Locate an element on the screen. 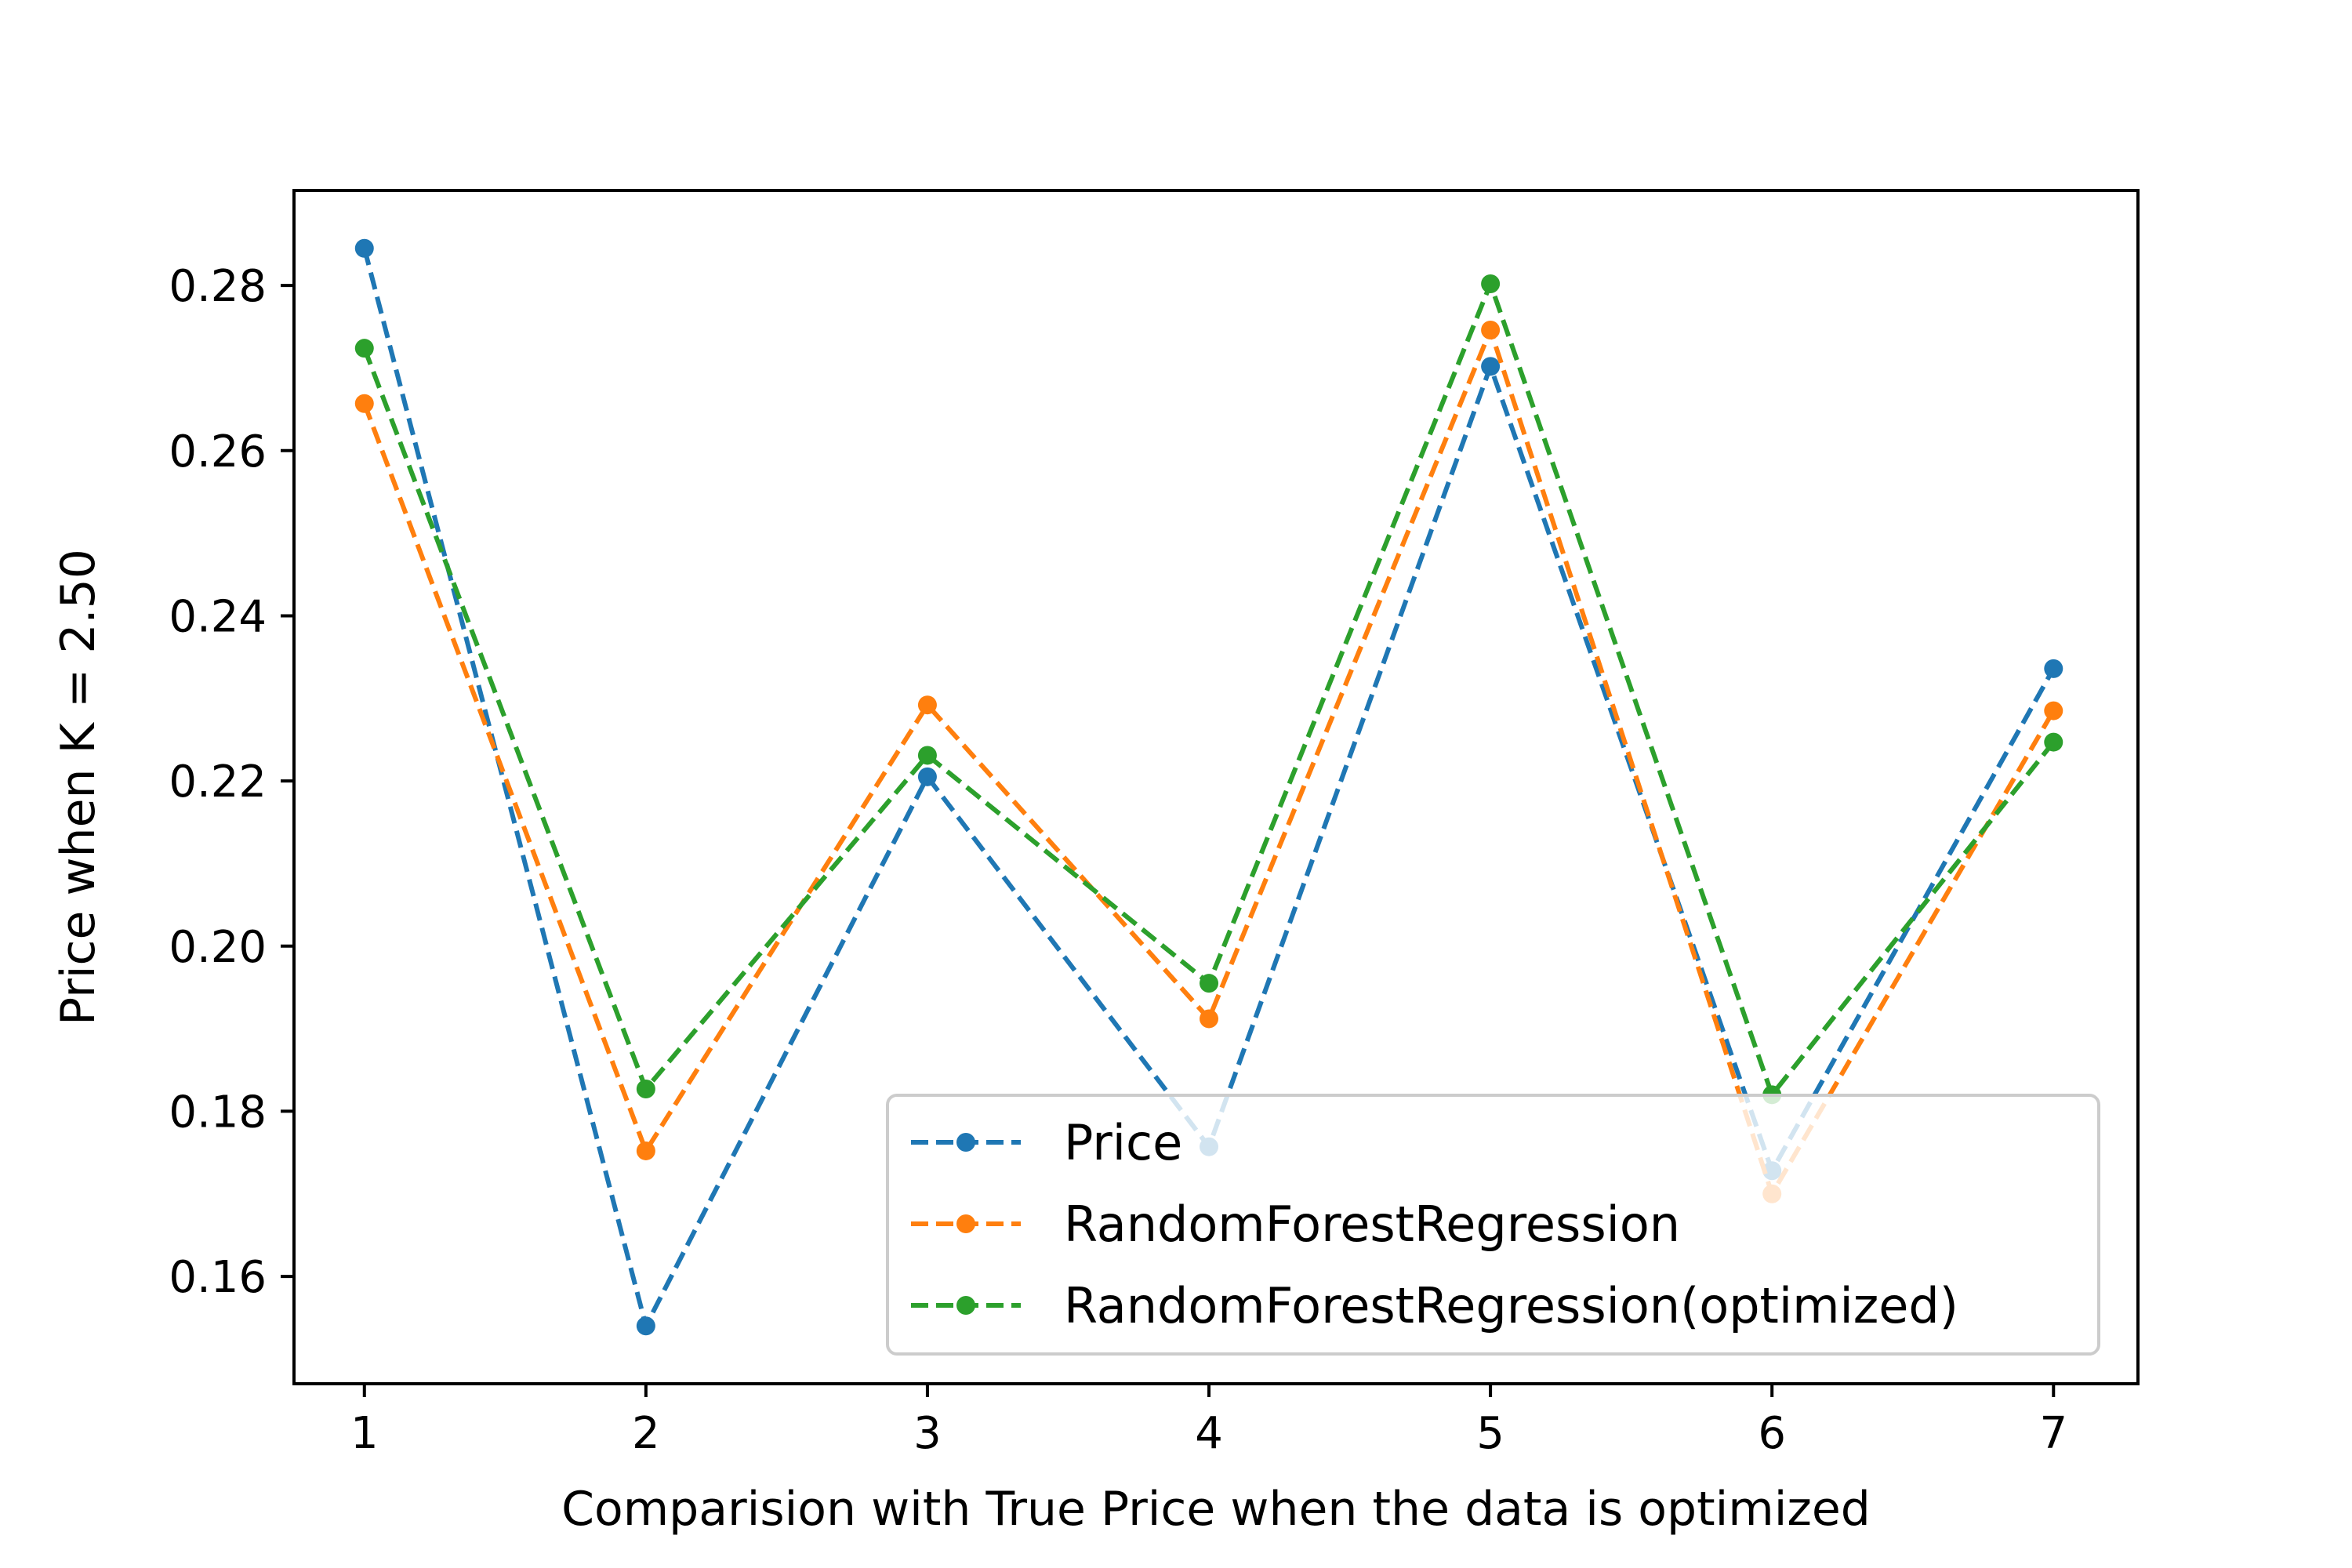 This screenshot has width=2352, height=1568. y-axis-label: Price when K = 2.50 is located at coordinates (78, 787).